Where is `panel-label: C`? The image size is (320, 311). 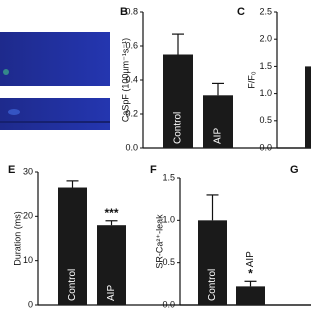
panel-label: C is located at coordinates (241, 12).